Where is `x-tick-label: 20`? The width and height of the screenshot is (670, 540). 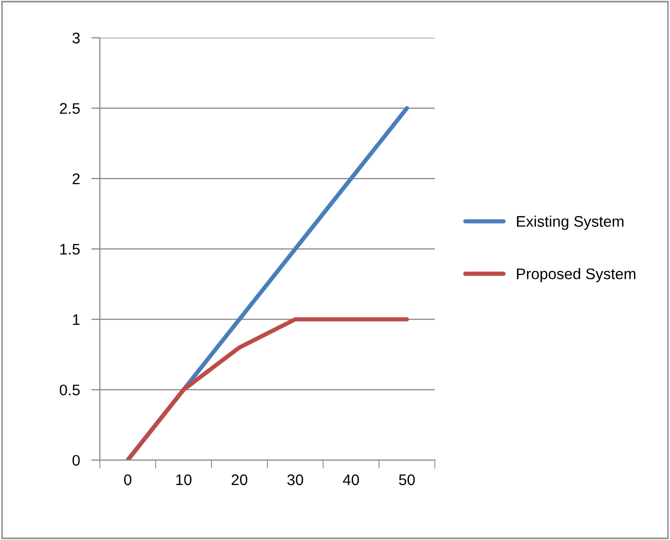 x-tick-label: 20 is located at coordinates (240, 480).